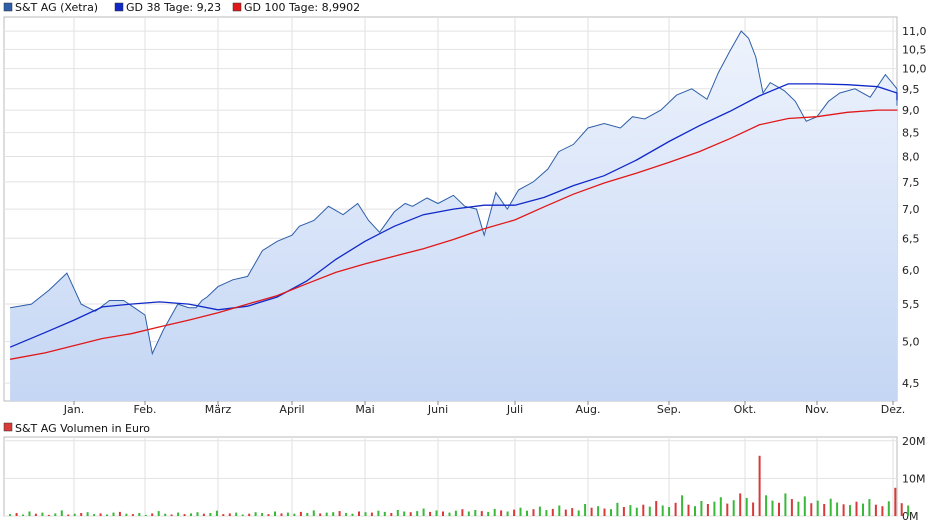 Image resolution: width=940 pixels, height=526 pixels. Describe the element at coordinates (56, 7) in the screenshot. I see `legend-label: S&T AG (Xetra)` at that location.